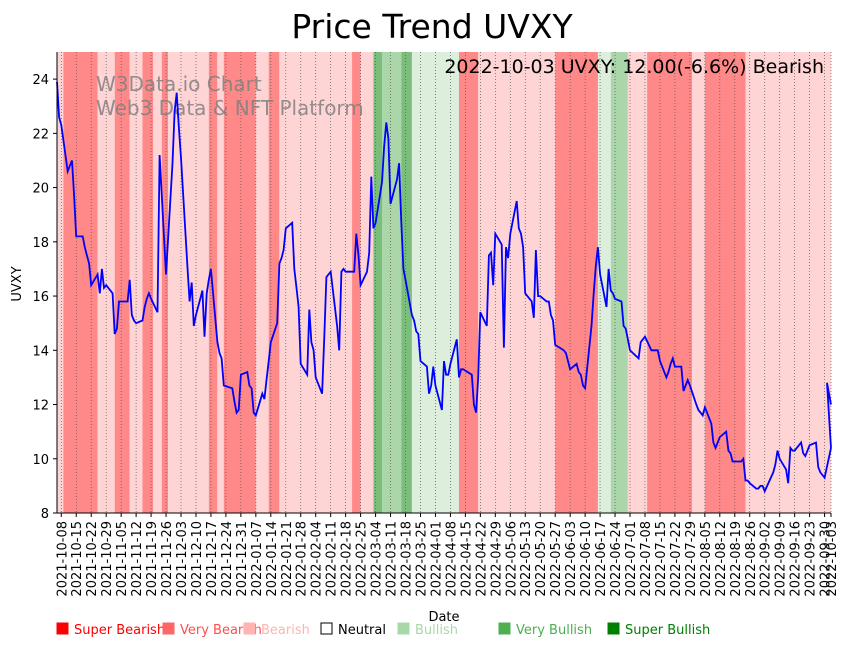  What do you see at coordinates (40, 406) in the screenshot?
I see `y-tick-label: 12` at bounding box center [40, 406].